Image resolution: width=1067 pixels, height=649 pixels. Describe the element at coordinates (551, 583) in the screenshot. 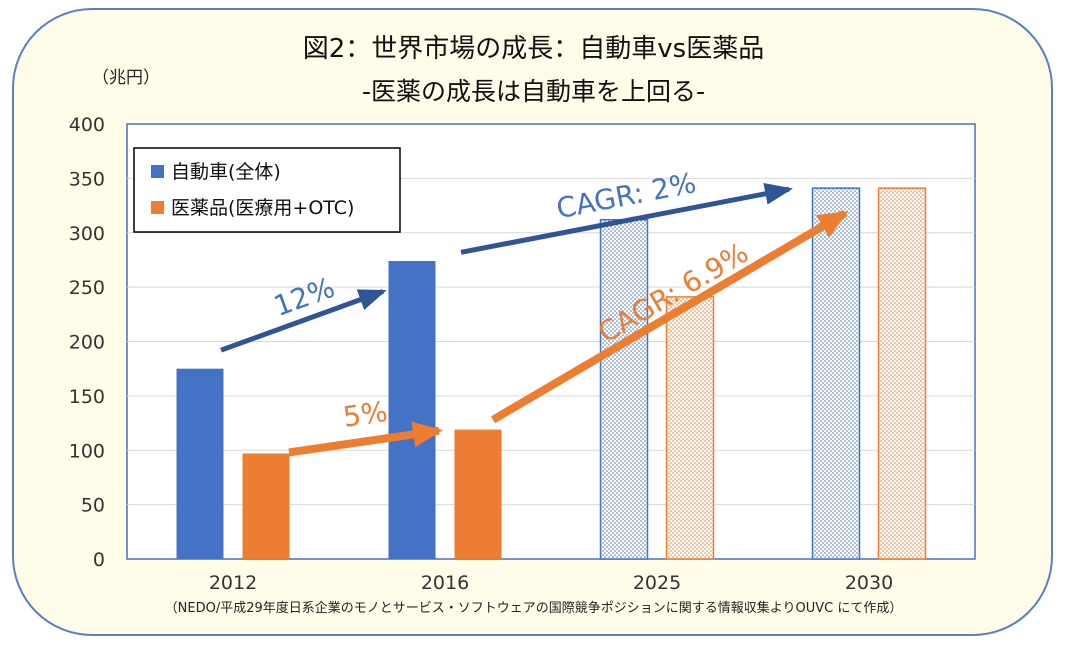

I see `x-axis-ticks: 2012 2016 2025 2030` at that location.